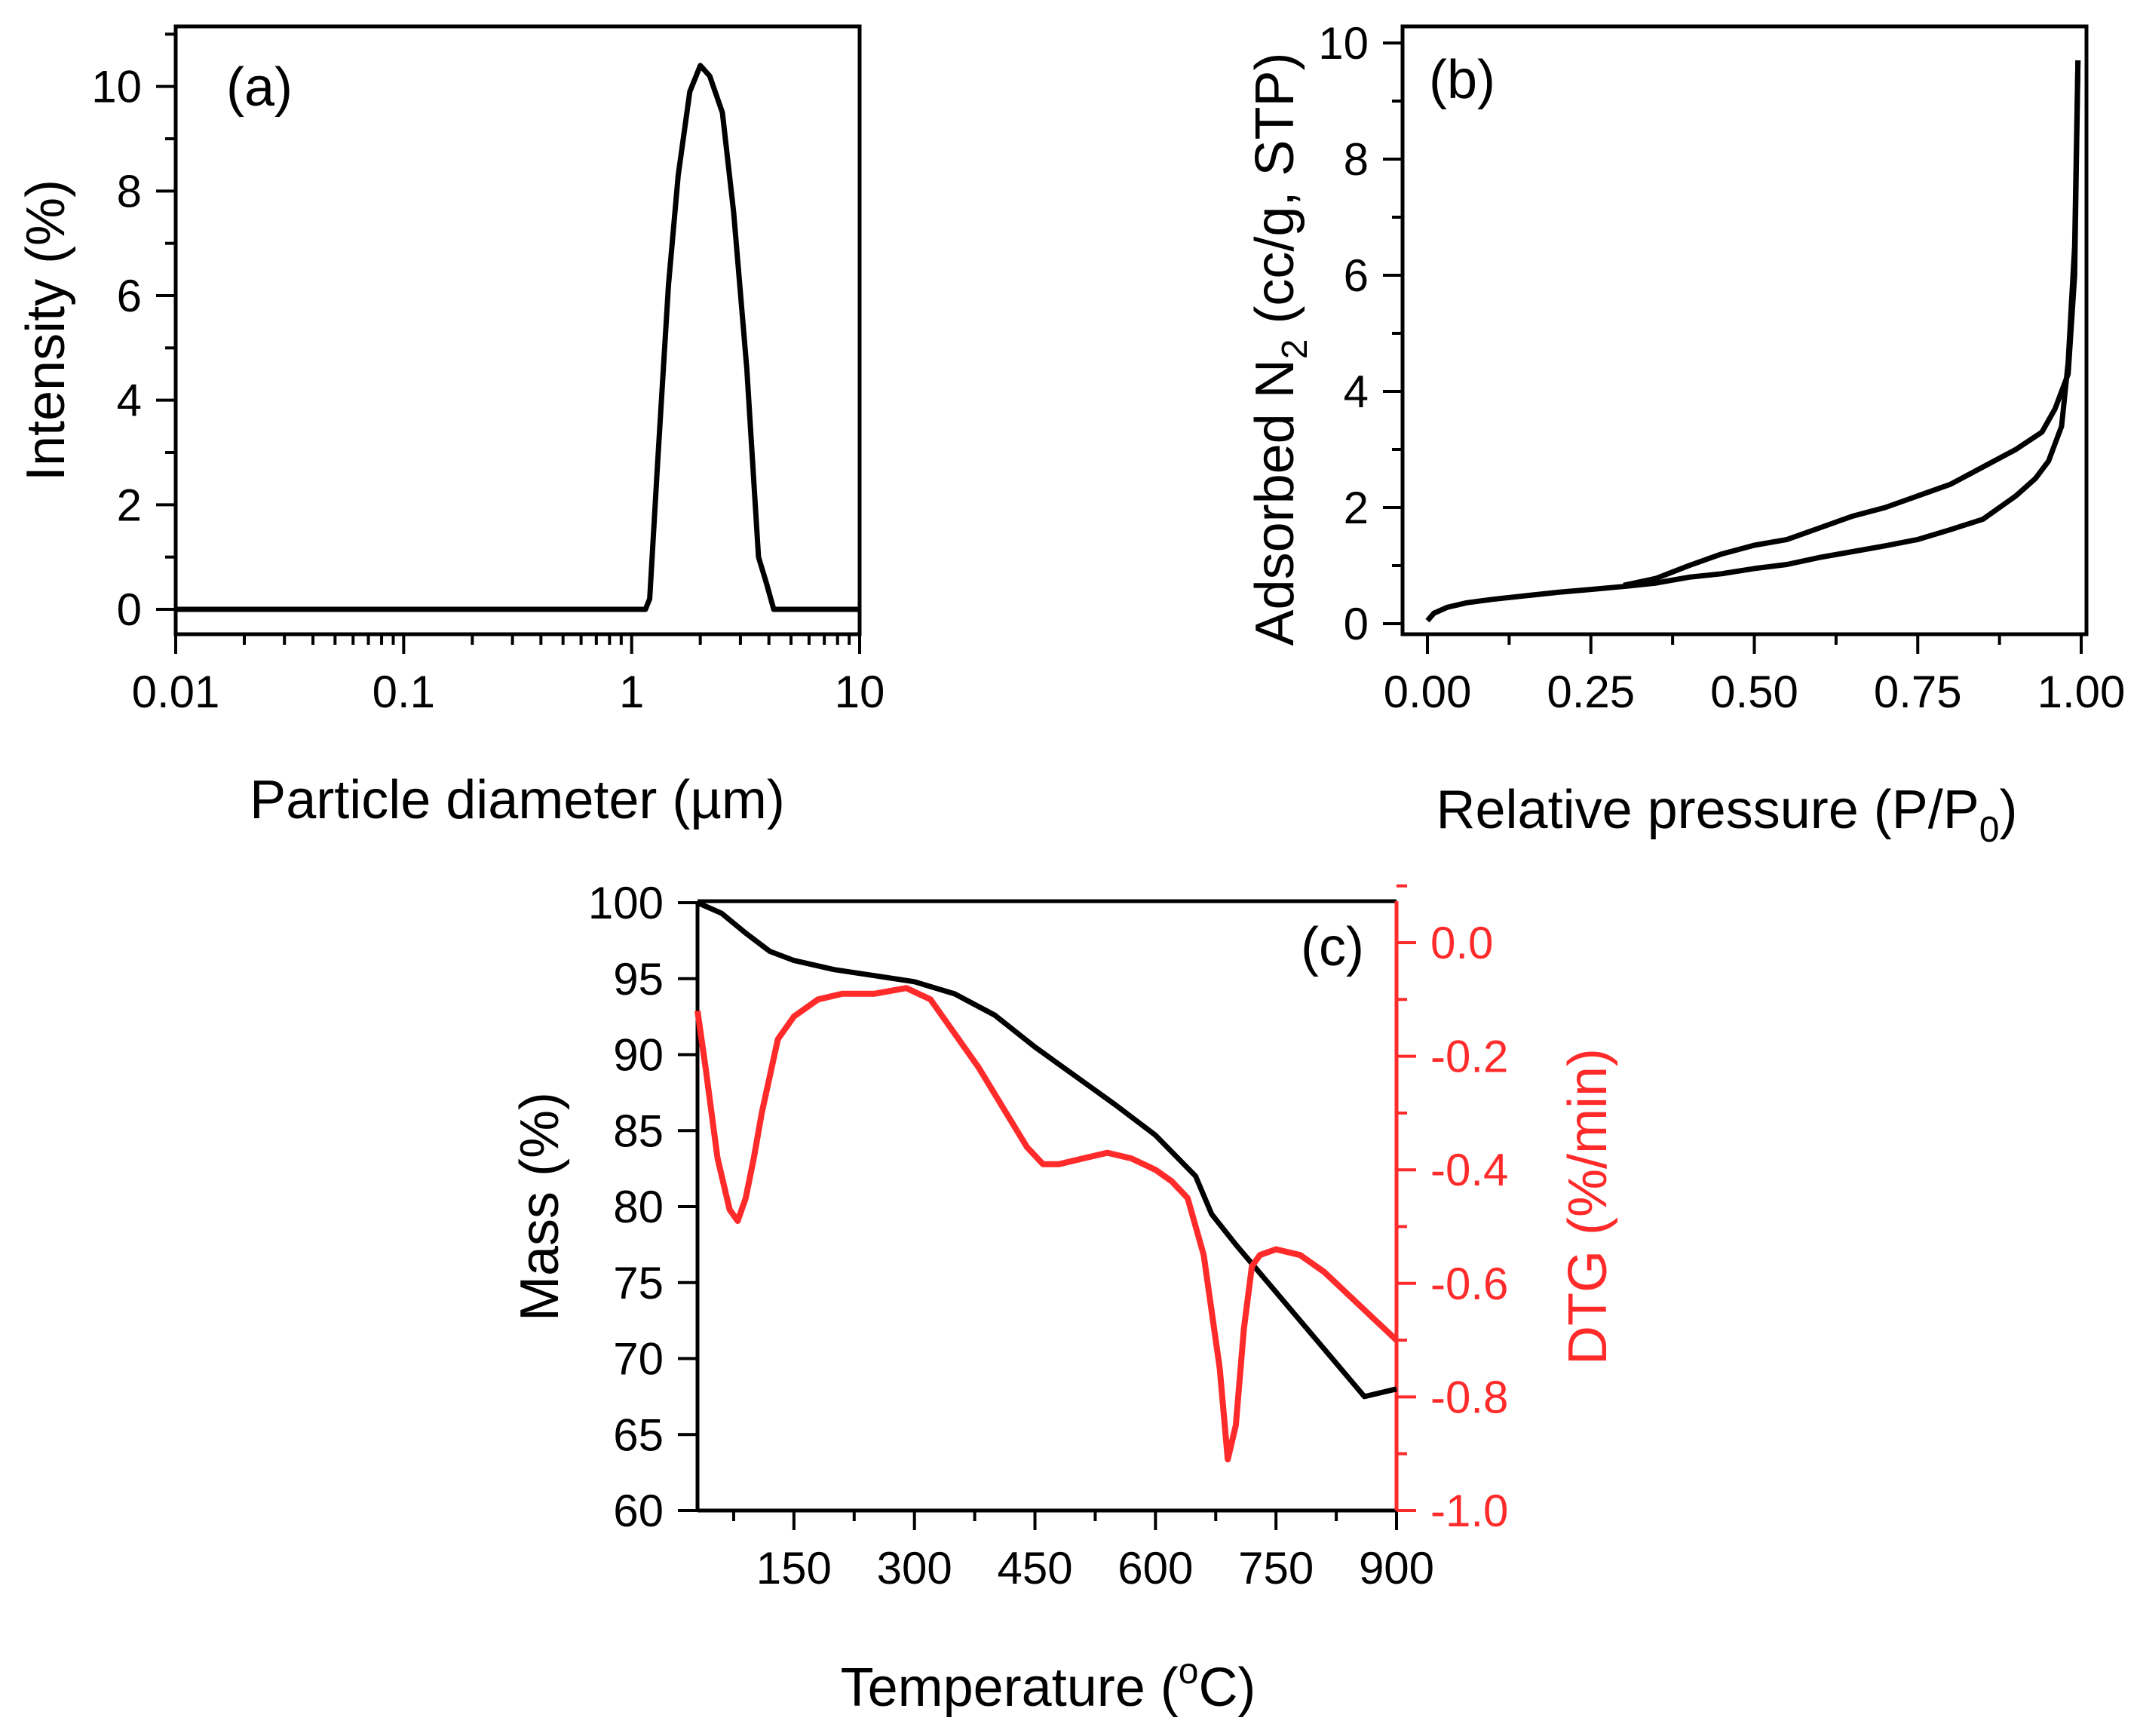  What do you see at coordinates (1707, 810) in the screenshot?
I see `panel-b-x-axis-title-main: Relative pressure (P/P` at bounding box center [1707, 810].